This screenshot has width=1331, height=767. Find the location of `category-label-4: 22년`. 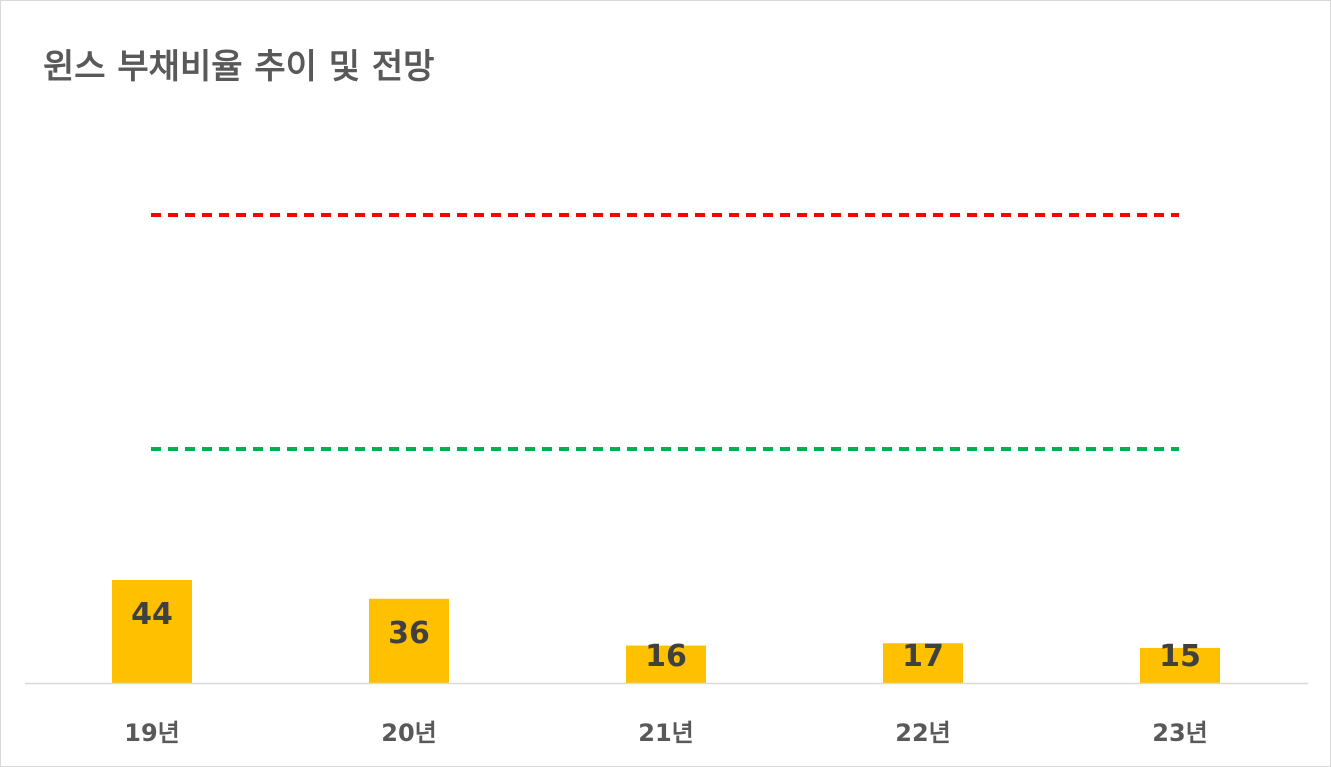

category-label-4: 22년 is located at coordinates (922, 733).